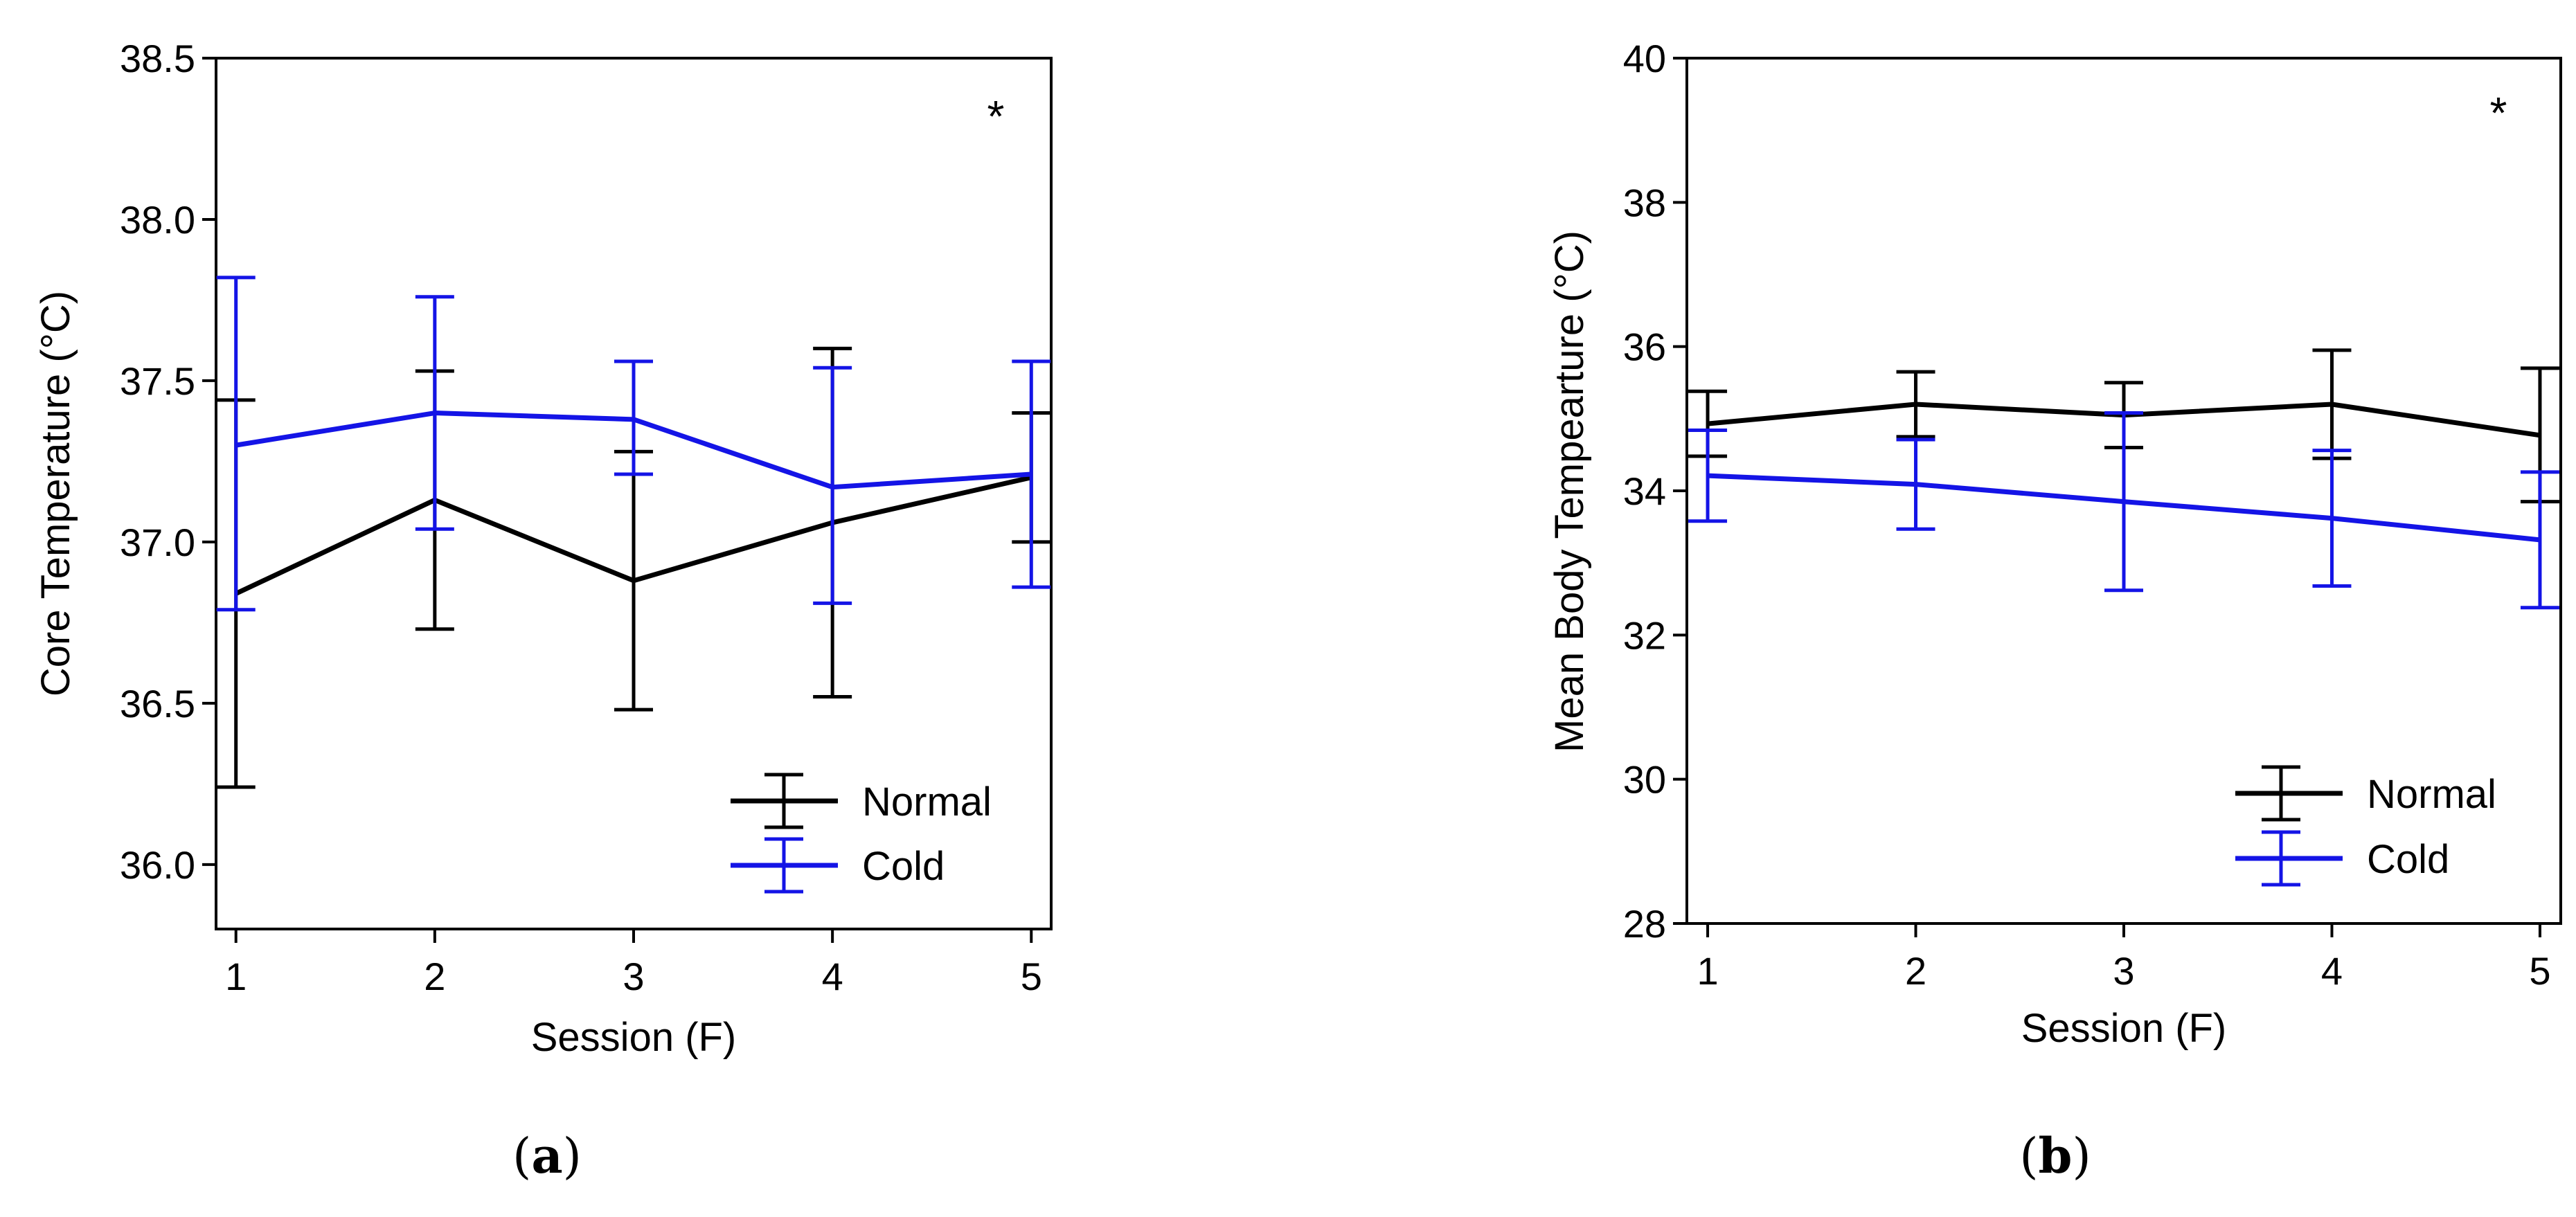 Image resolution: width=2576 pixels, height=1217 pixels. What do you see at coordinates (157, 59) in the screenshot?
I see `y-tick-label: 38.5` at bounding box center [157, 59].